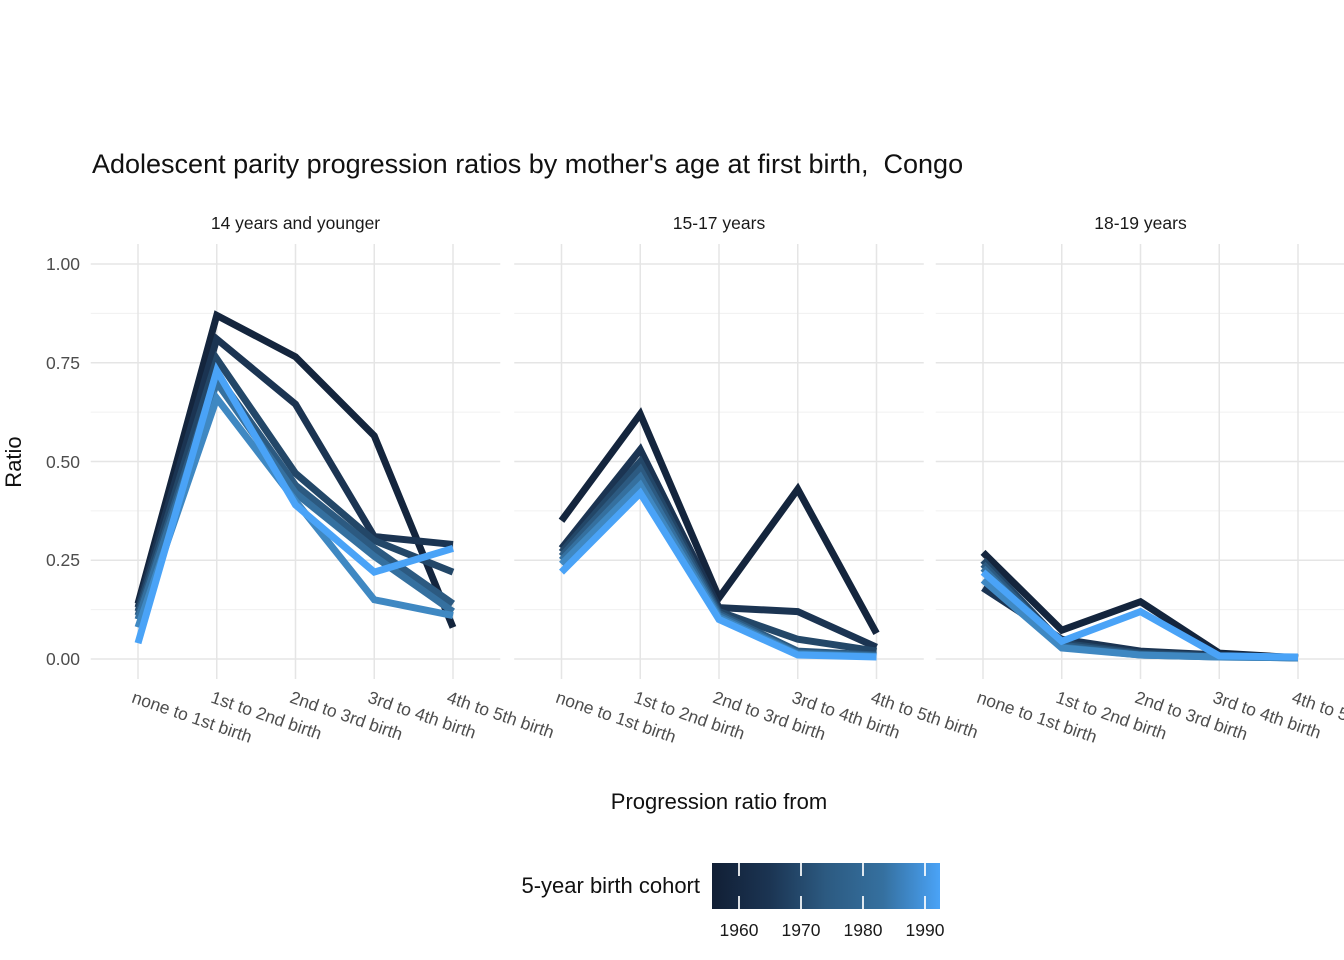  Describe the element at coordinates (1139, 615) in the screenshot. I see `series-line-facet3-cohort-1990` at that location.